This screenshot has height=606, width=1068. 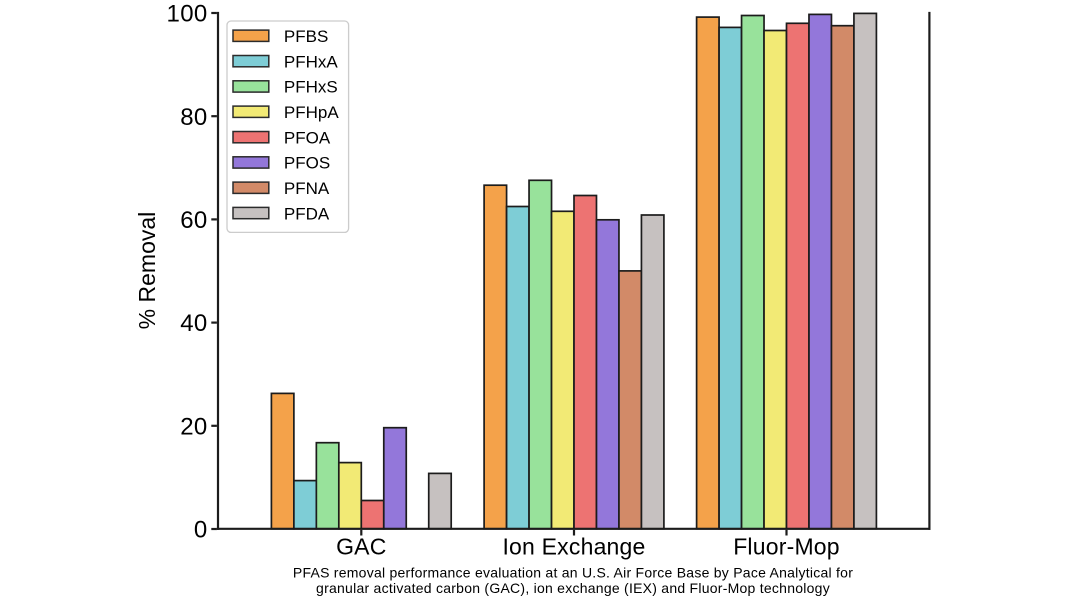 I want to click on svg-text: PFHxA, so click(x=311, y=61).